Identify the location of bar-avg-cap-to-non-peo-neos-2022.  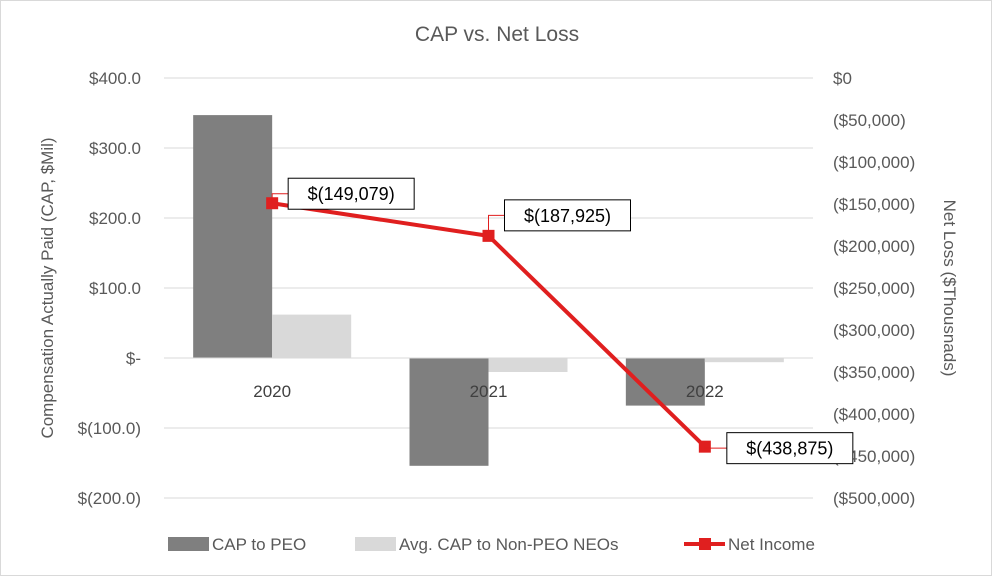
(744, 360).